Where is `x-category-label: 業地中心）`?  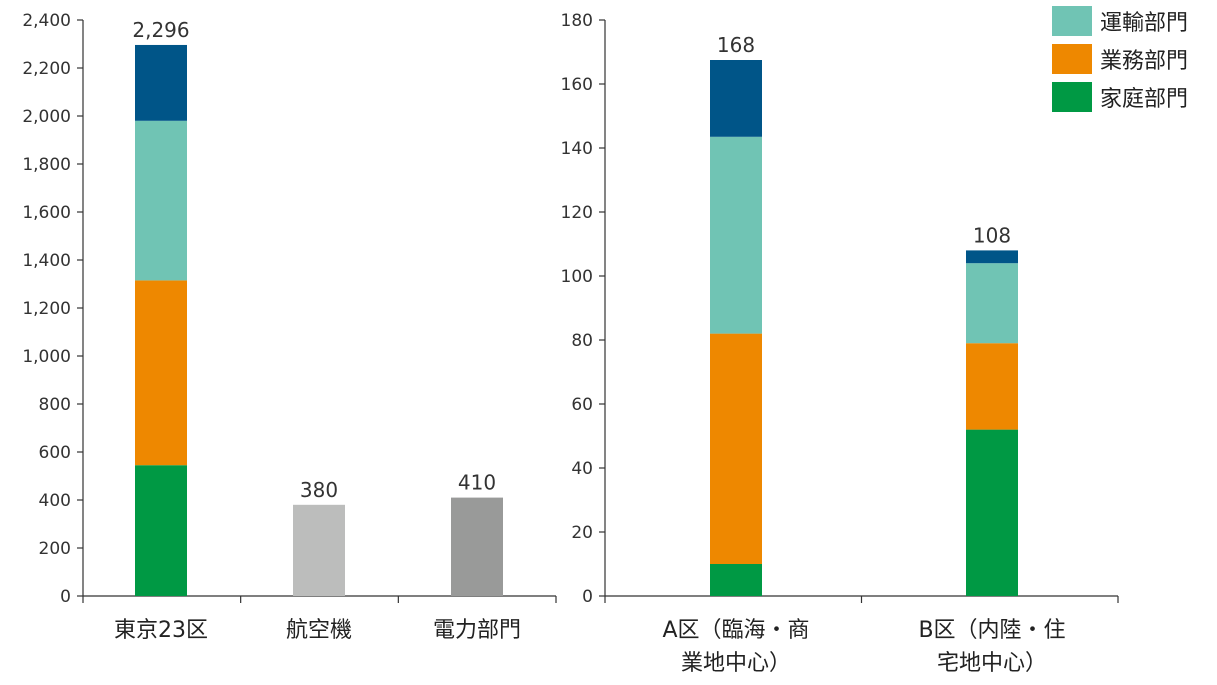 x-category-label: 業地中心） is located at coordinates (736, 663).